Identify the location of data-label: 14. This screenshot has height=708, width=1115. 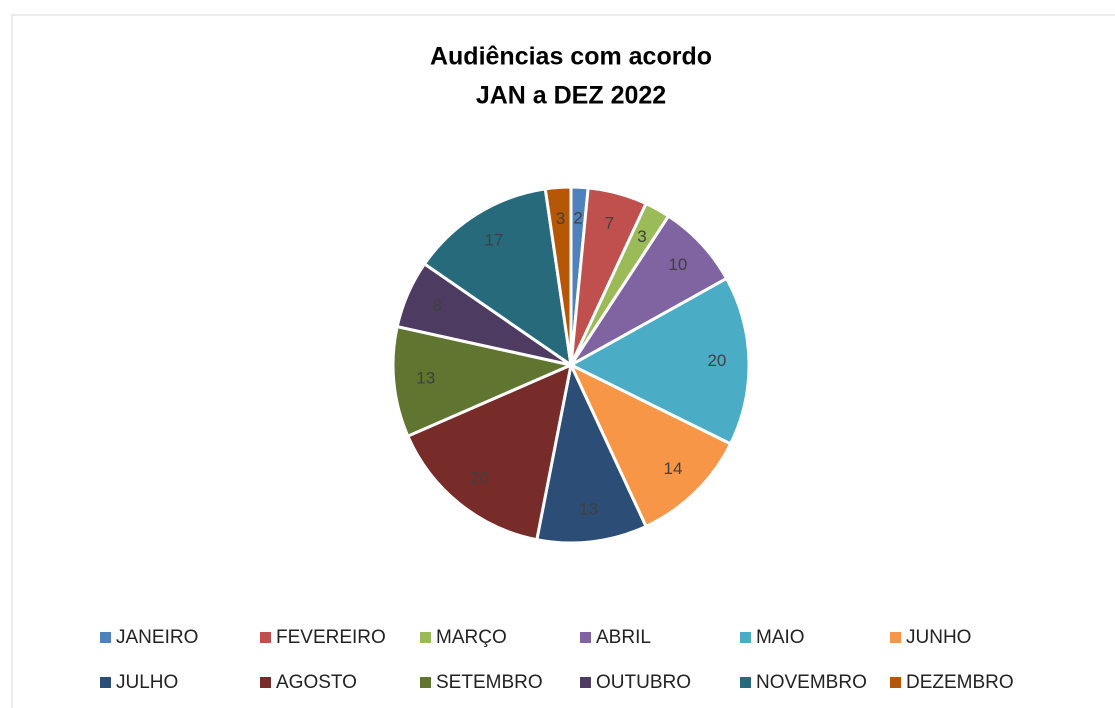
(672, 468).